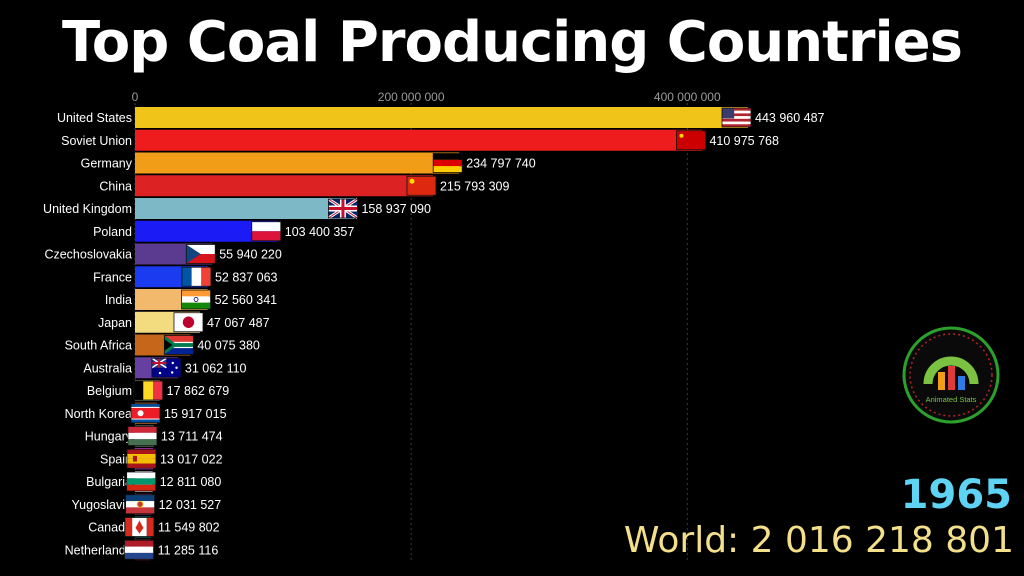  What do you see at coordinates (112, 232) in the screenshot?
I see `category-label: Poland` at bounding box center [112, 232].